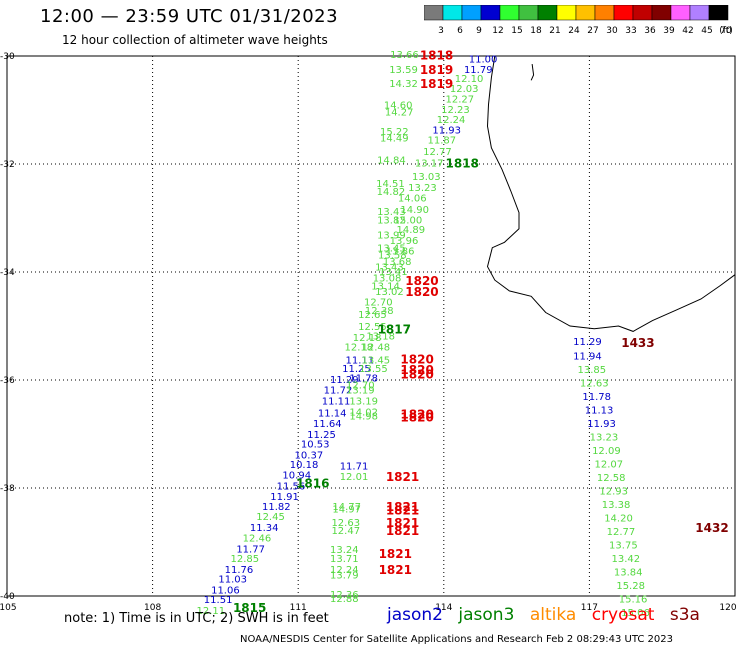 Image resolution: width=740 pixels, height=650 pixels. I want to click on wave-height-value: 12.09, so click(606, 451).